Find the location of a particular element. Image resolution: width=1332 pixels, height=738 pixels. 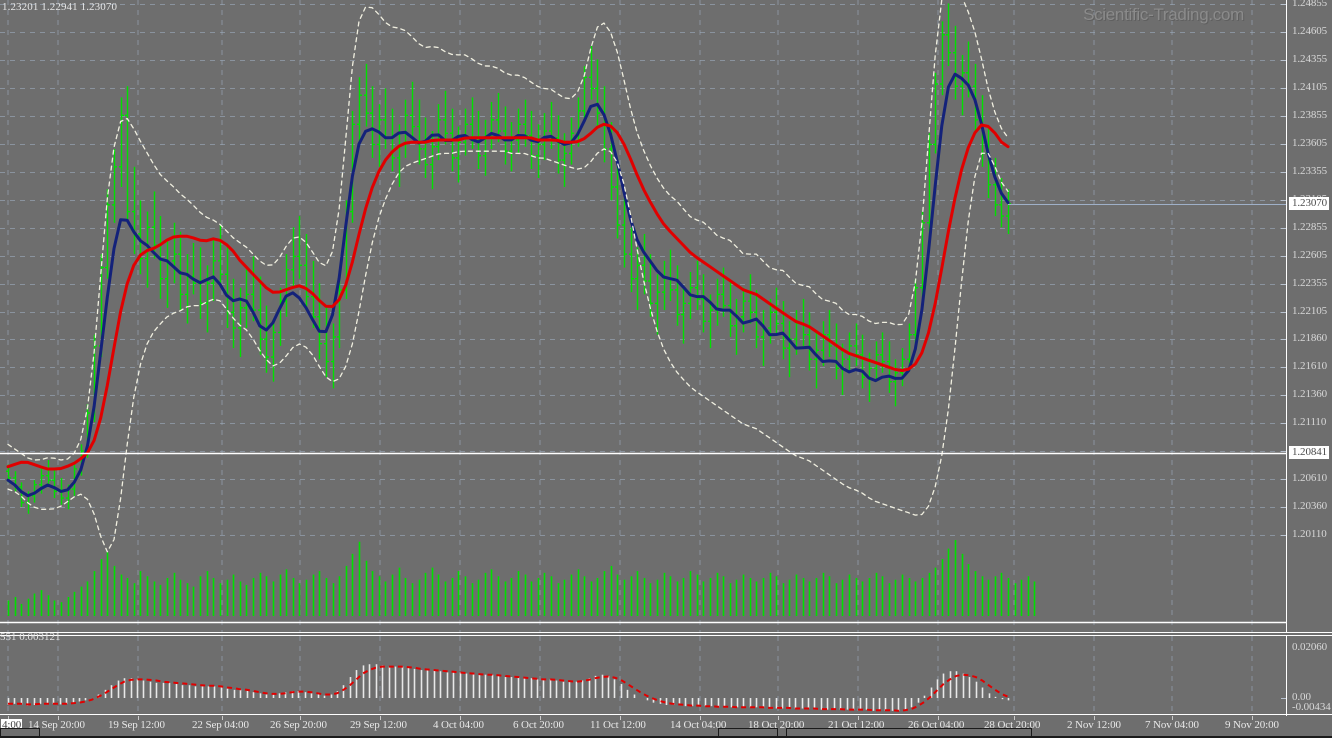

price-axis-label: 1.20110 is located at coordinates (1309, 534).